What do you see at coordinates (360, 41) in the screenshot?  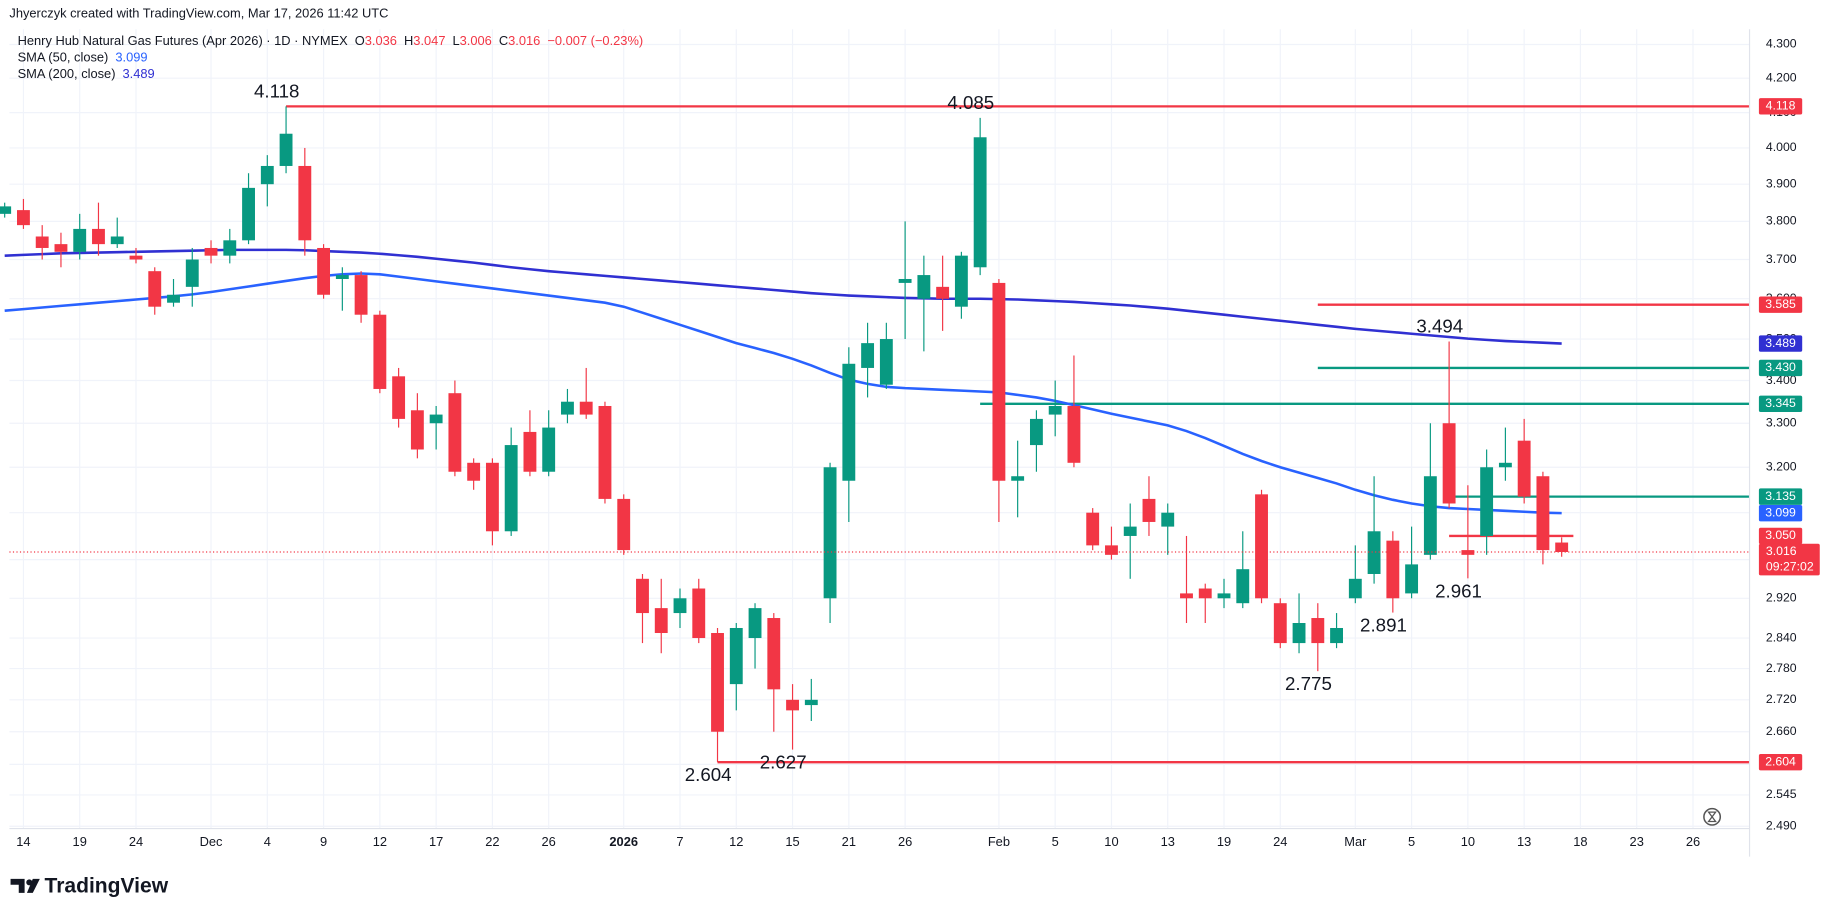 I see `ohlc-key: O` at bounding box center [360, 41].